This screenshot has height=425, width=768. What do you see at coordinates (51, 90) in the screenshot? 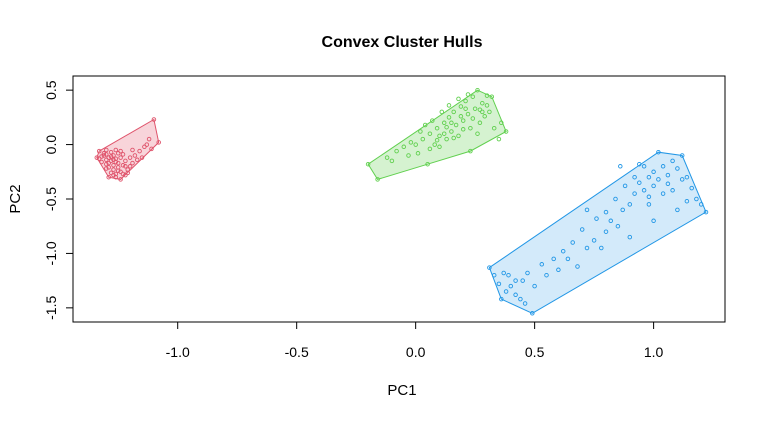
I see `y-tick-label: 0.5` at bounding box center [51, 90].